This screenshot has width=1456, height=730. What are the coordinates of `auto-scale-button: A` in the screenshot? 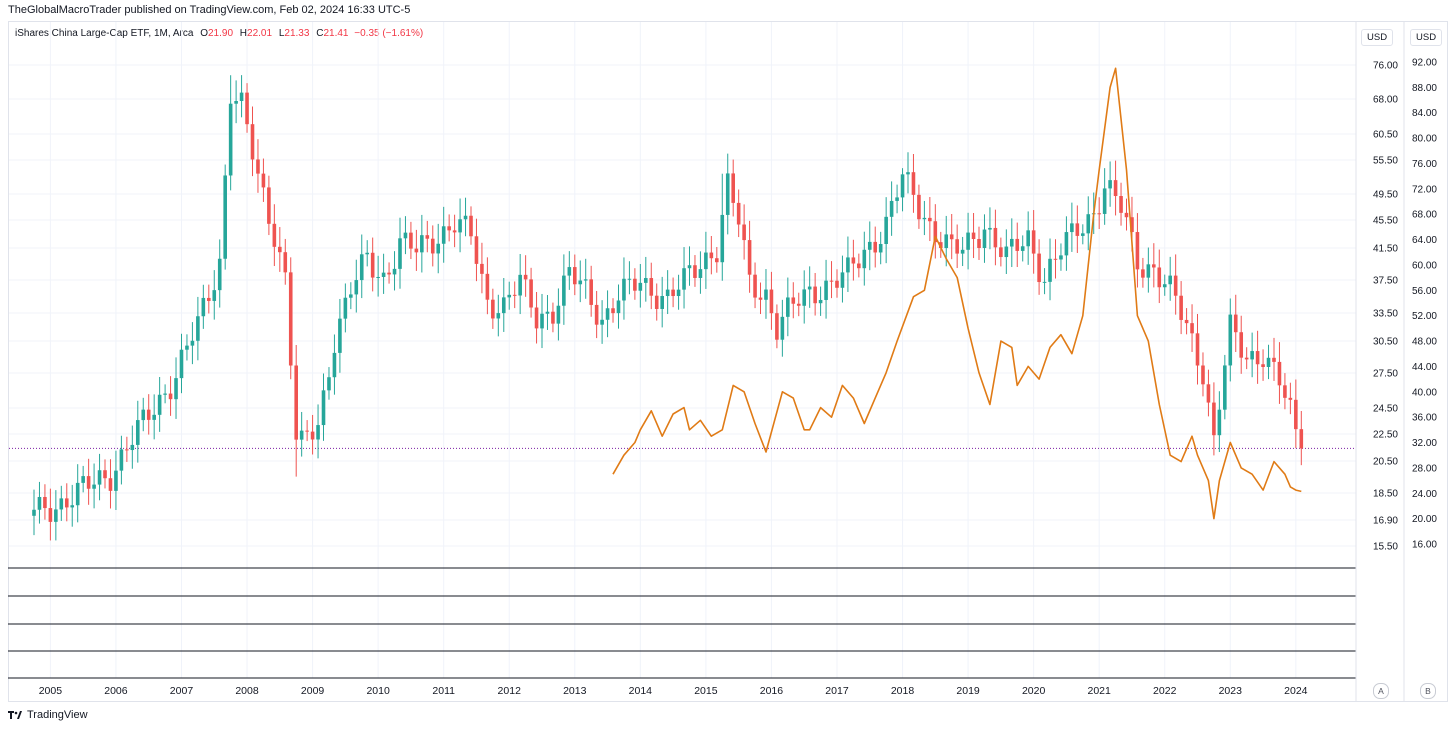 It's located at (1381, 691).